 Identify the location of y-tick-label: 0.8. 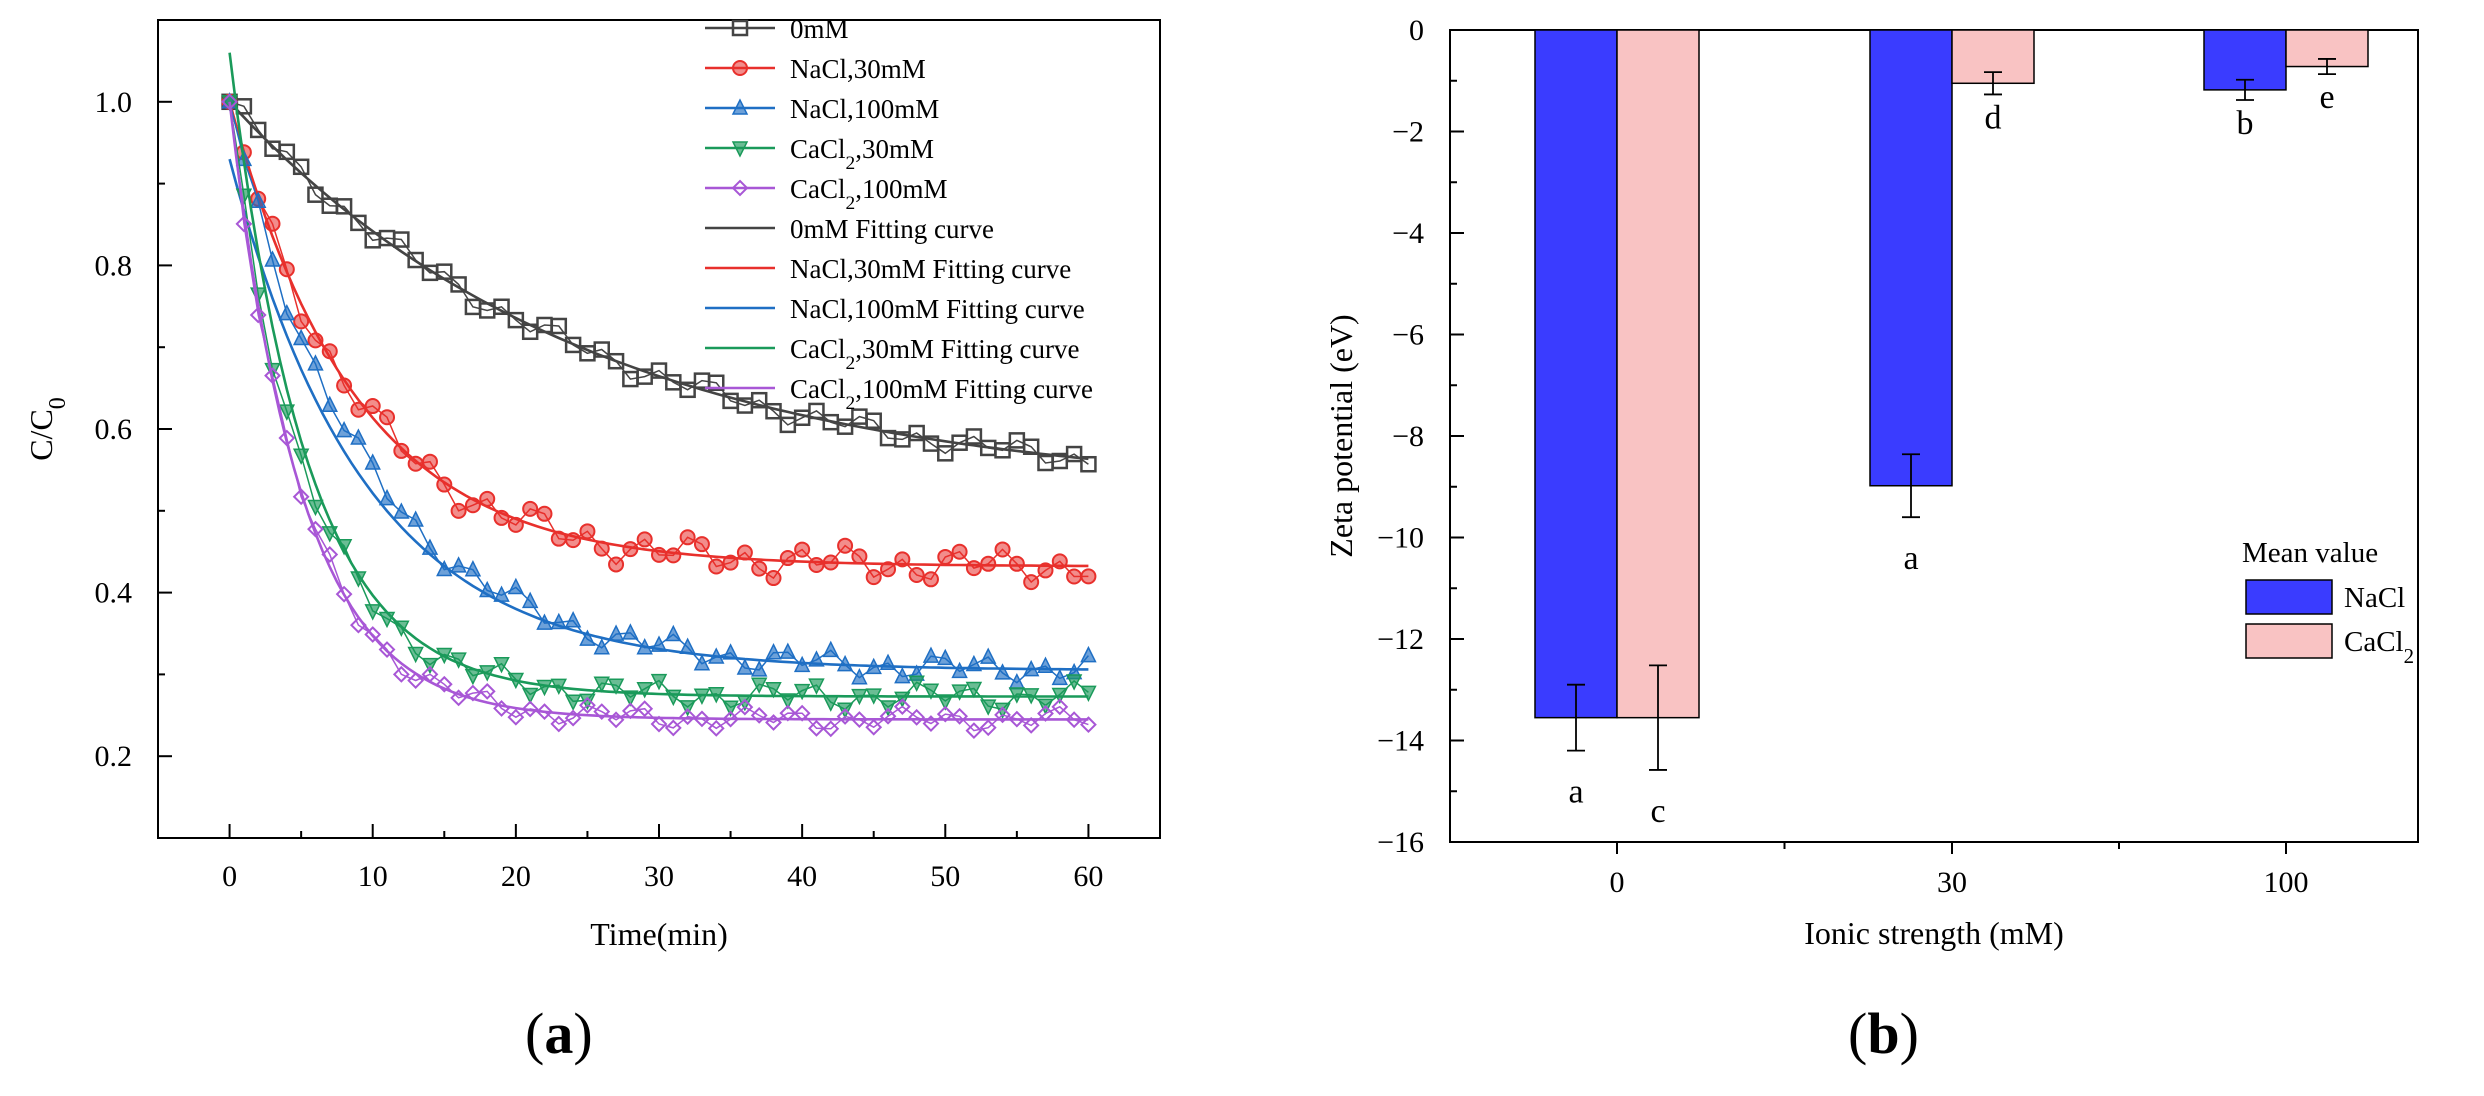
(114, 265).